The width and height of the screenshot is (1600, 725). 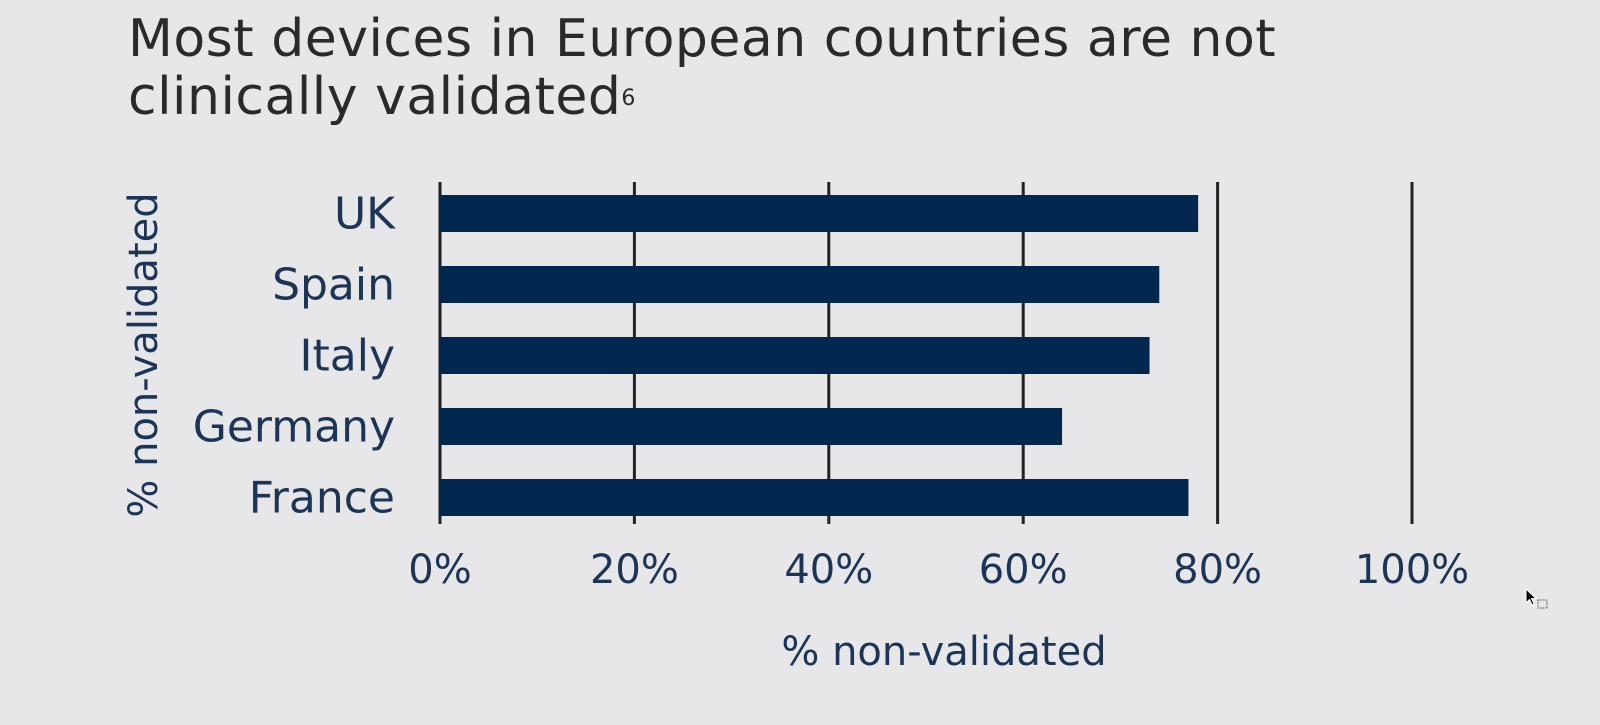 What do you see at coordinates (634, 570) in the screenshot?
I see `x-tick-label-20: 20%` at bounding box center [634, 570].